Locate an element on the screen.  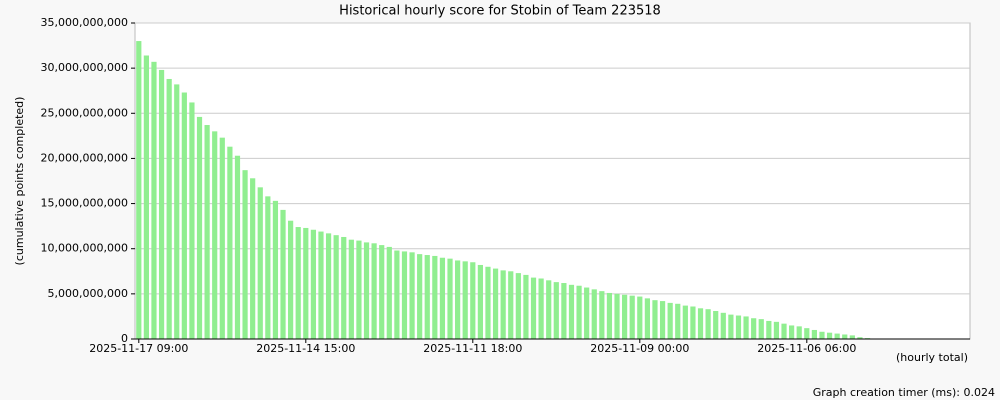
x-tick-label: 2025-11-11 18:00 is located at coordinates (472, 348).